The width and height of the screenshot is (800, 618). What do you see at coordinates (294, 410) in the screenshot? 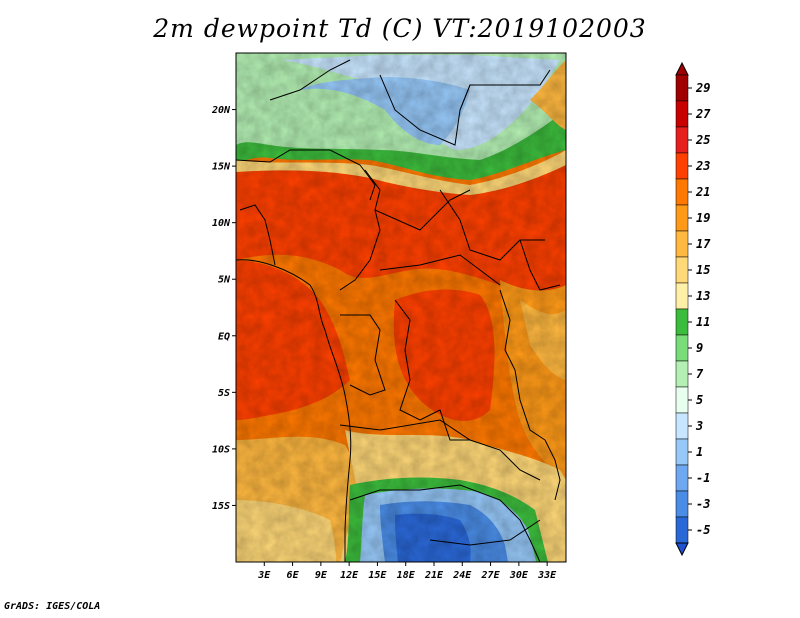
I see `west-coastline` at bounding box center [294, 410].